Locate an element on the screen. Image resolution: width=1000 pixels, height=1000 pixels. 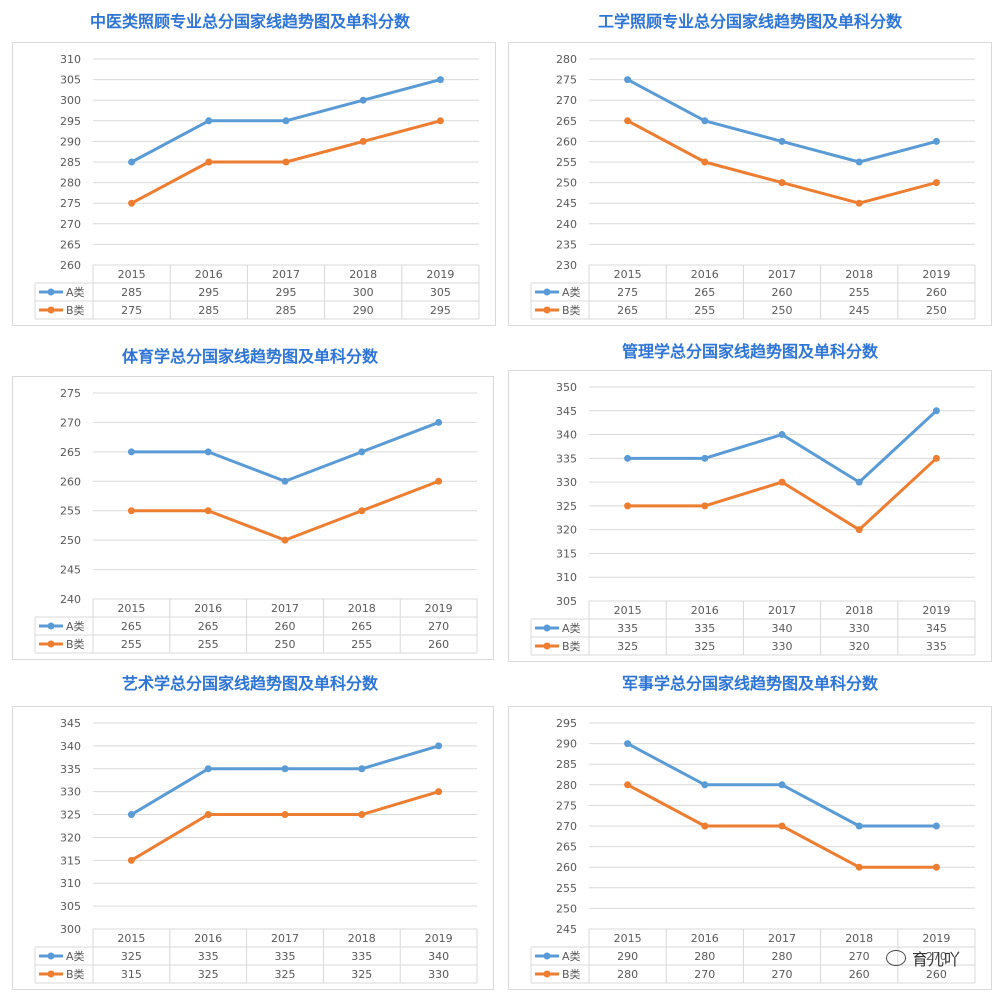
table-value: 250 is located at coordinates (285, 644).